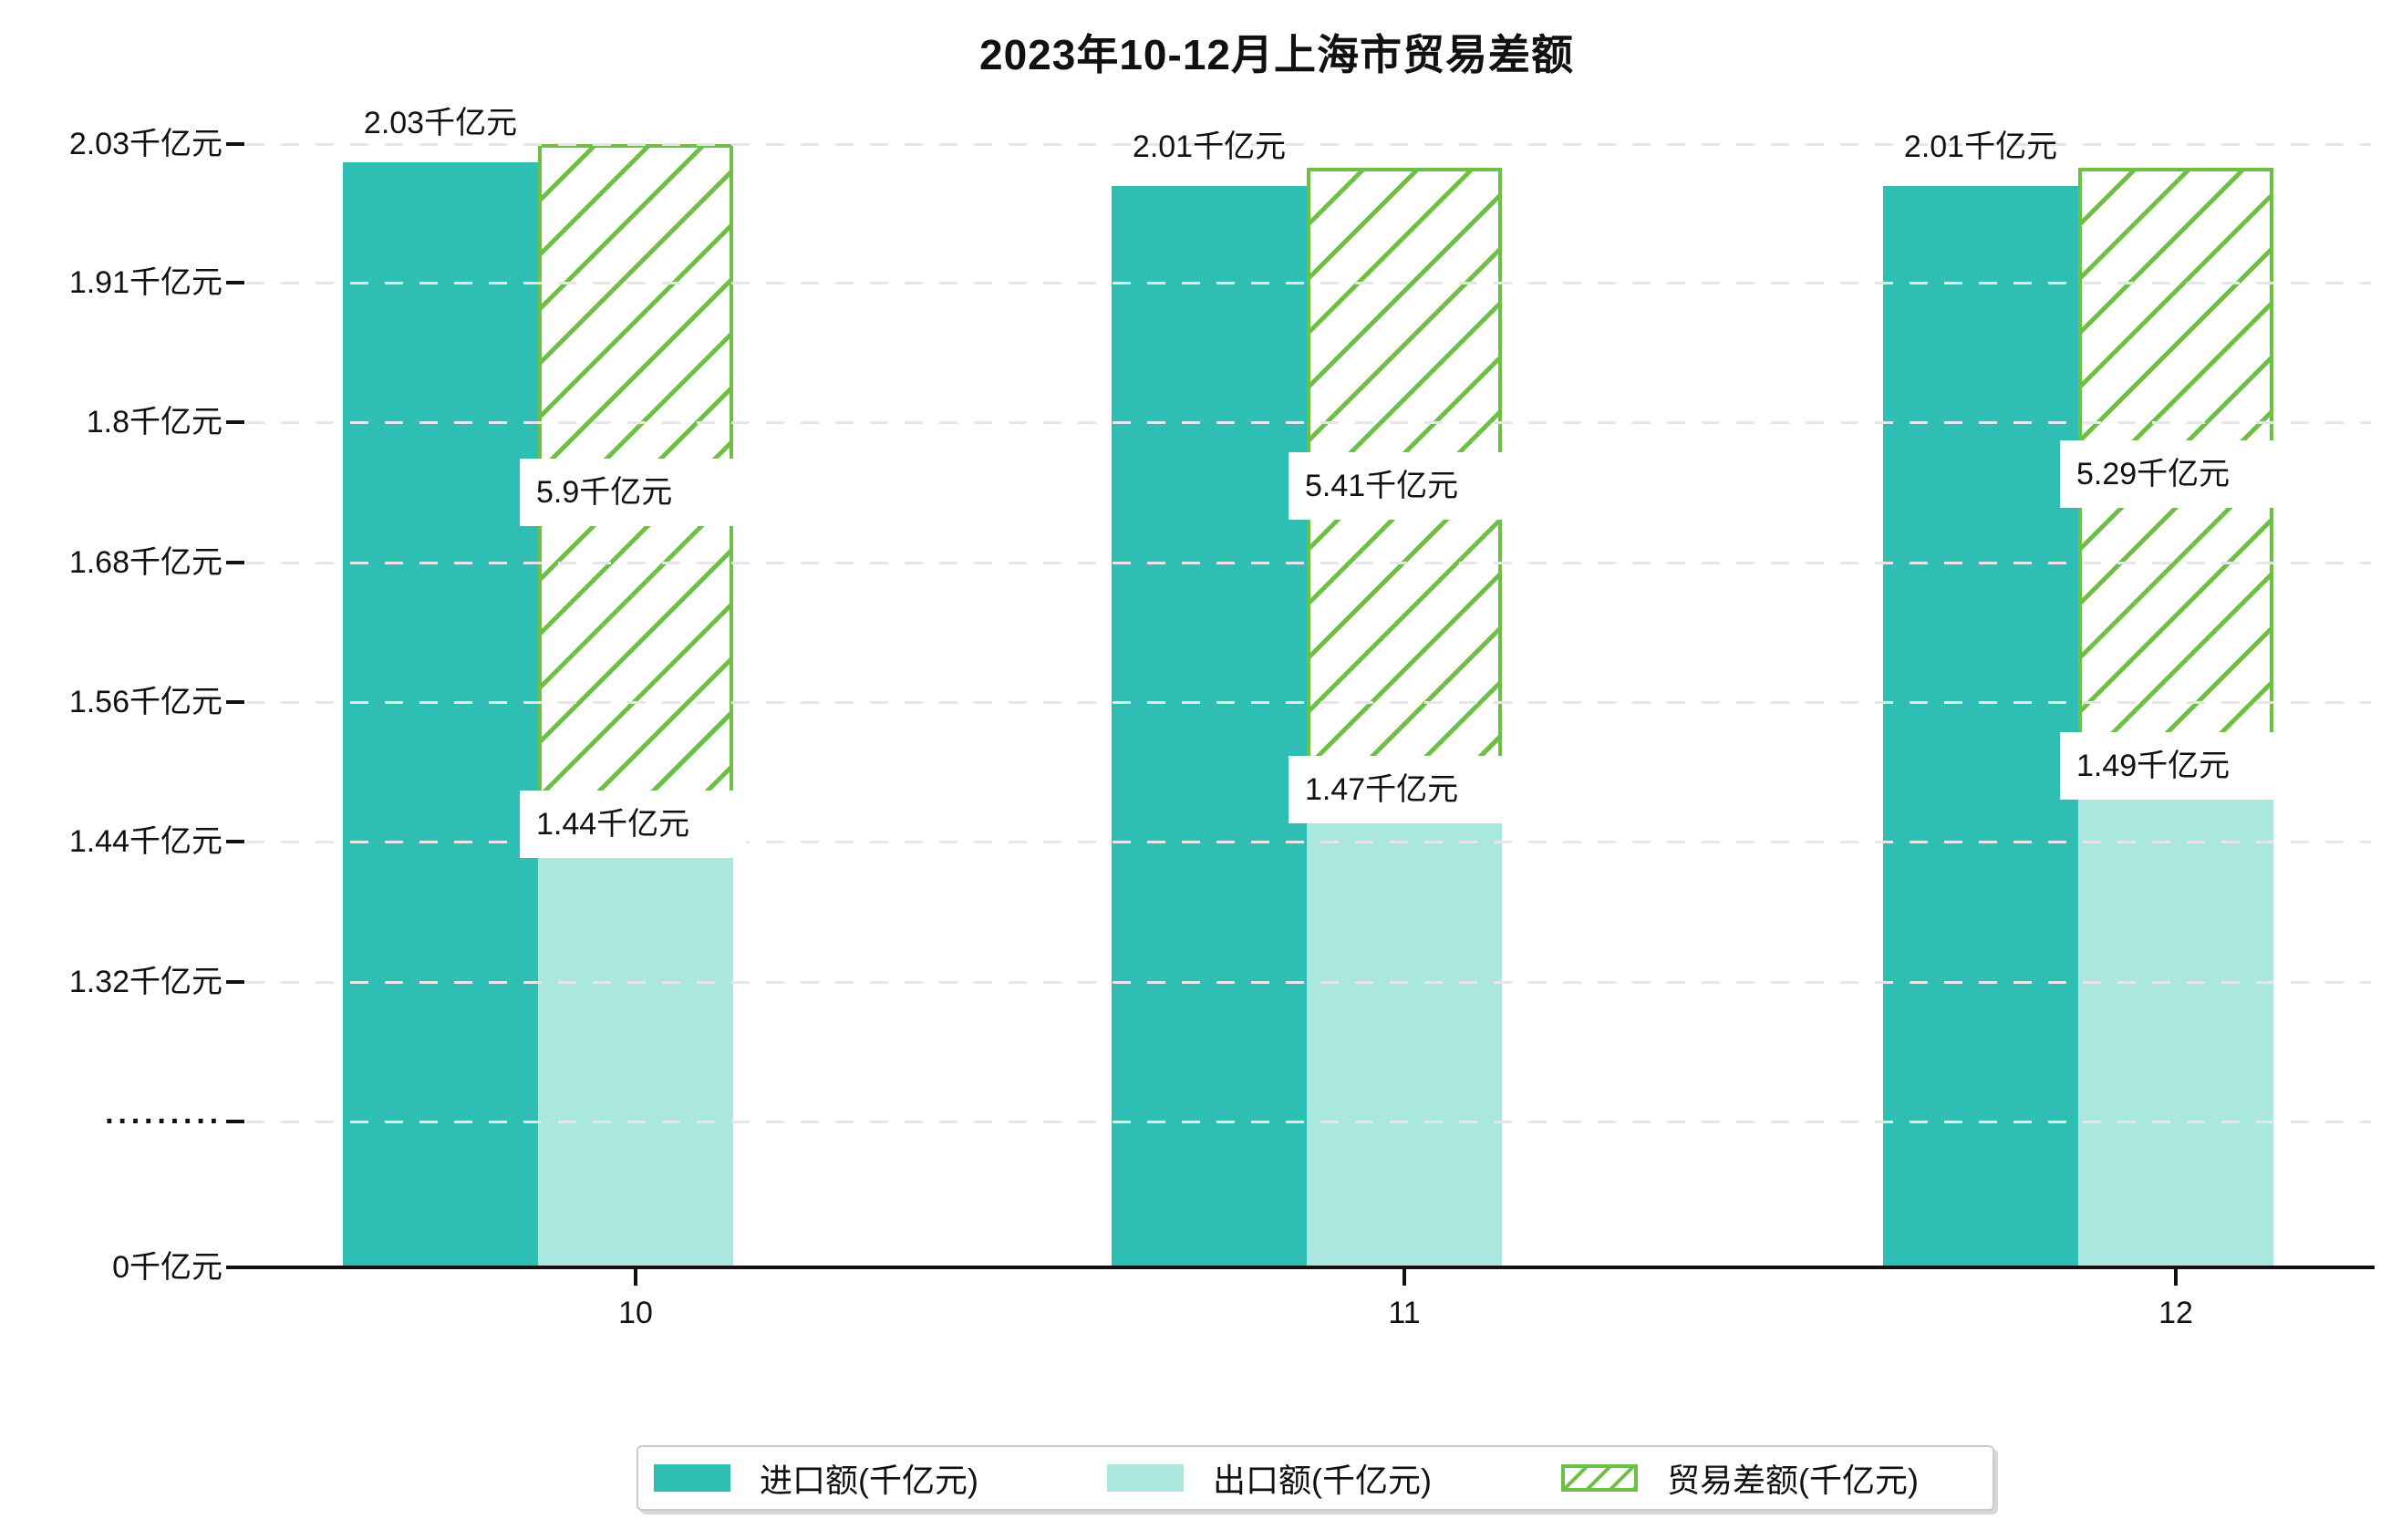 This screenshot has height=1540, width=2391. Describe the element at coordinates (167, 1267) in the screenshot. I see `y-tick-label: 0千亿元` at that location.